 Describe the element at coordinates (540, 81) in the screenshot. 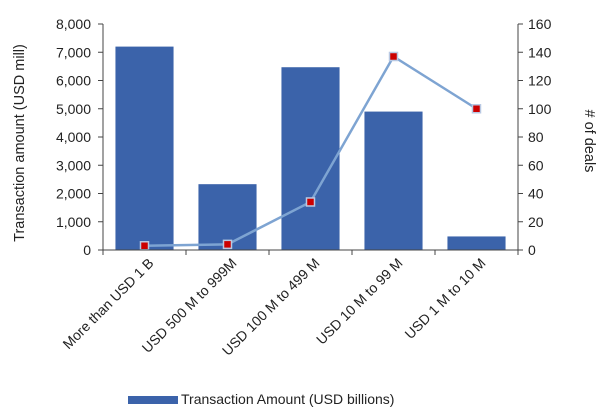

I see `right-tick-label: 120` at that location.